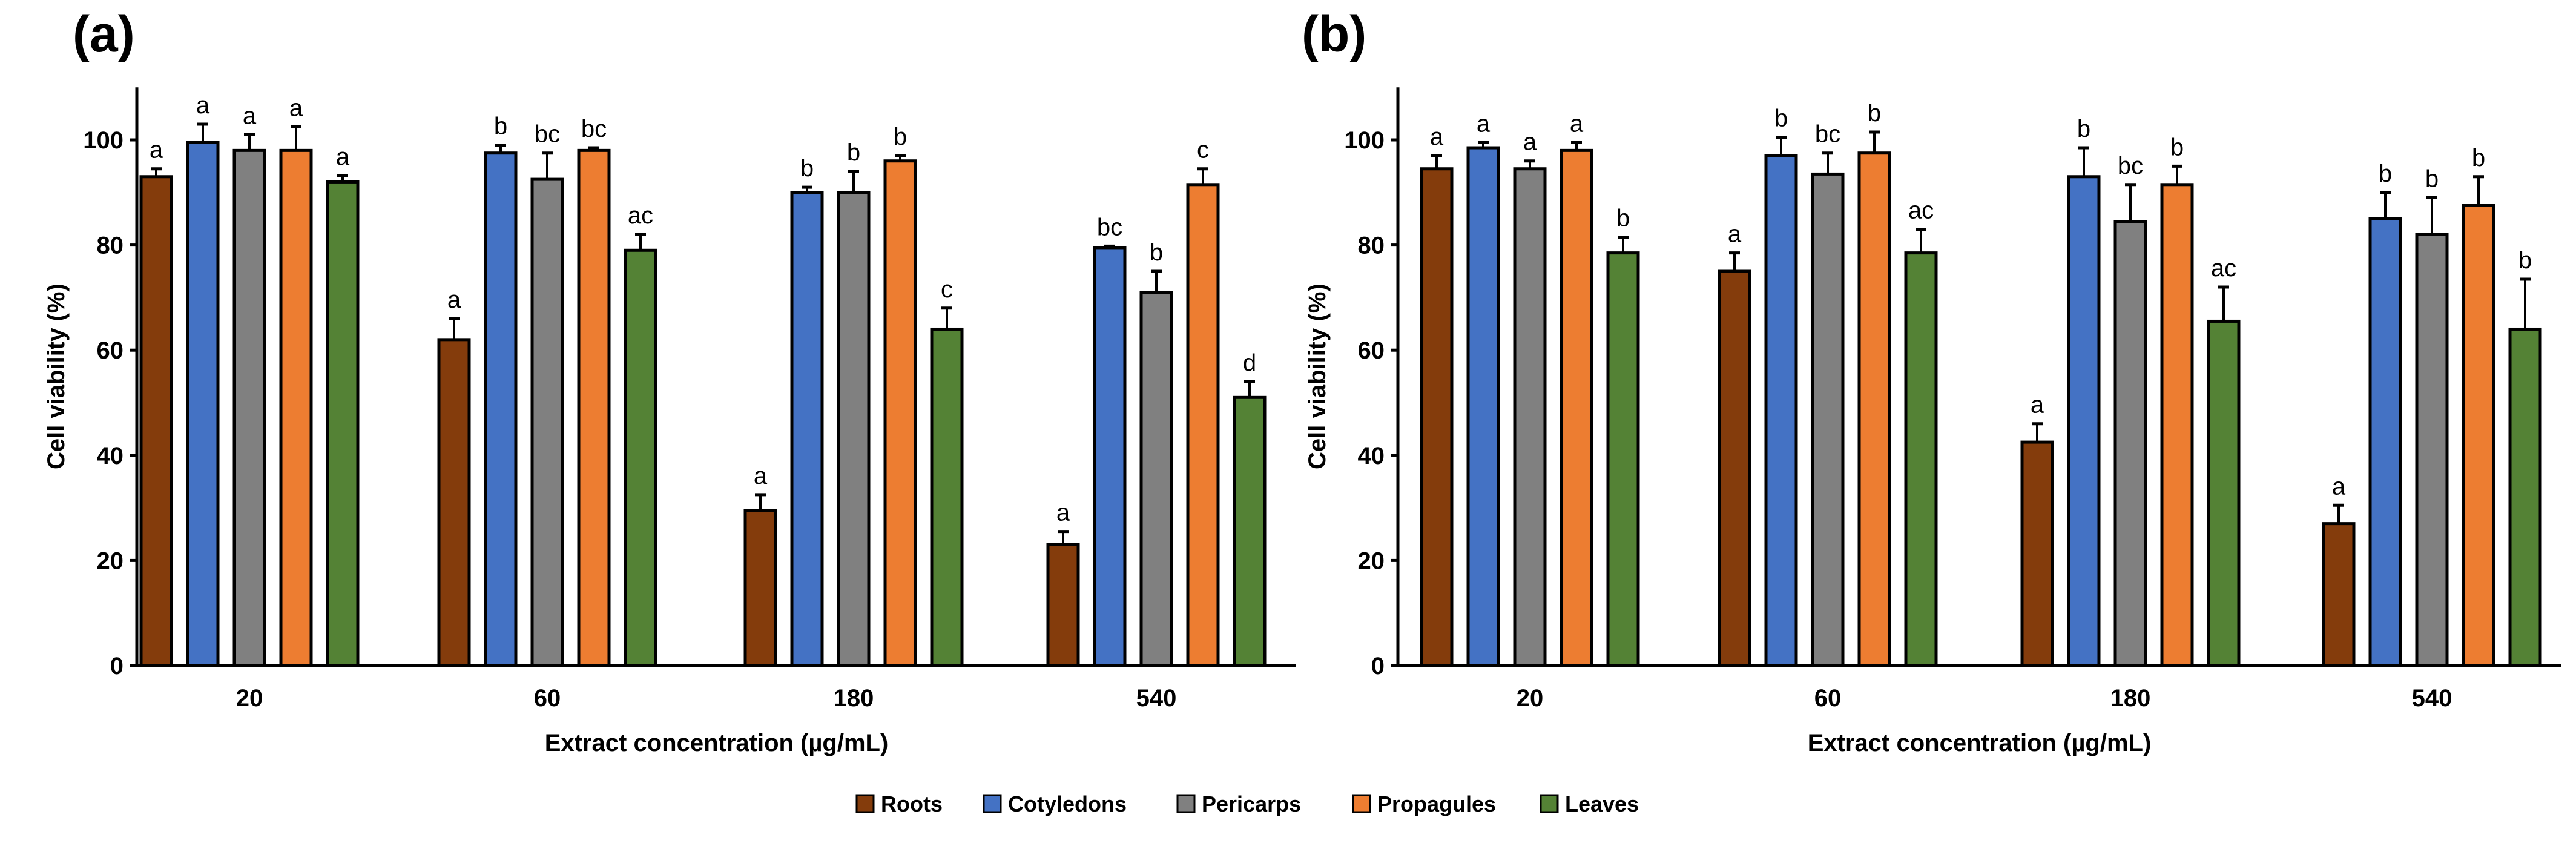 The width and height of the screenshot is (2576, 863). Describe the element at coordinates (1334, 33) in the screenshot. I see `panel-title: (b)` at that location.